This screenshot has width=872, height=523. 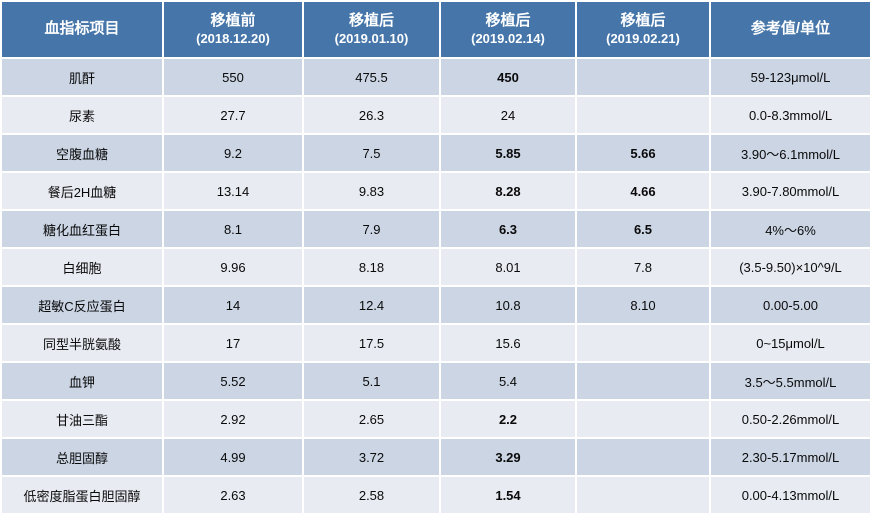 What do you see at coordinates (508, 38) in the screenshot?
I see `column-header-date: (2019.02.14)` at bounding box center [508, 38].